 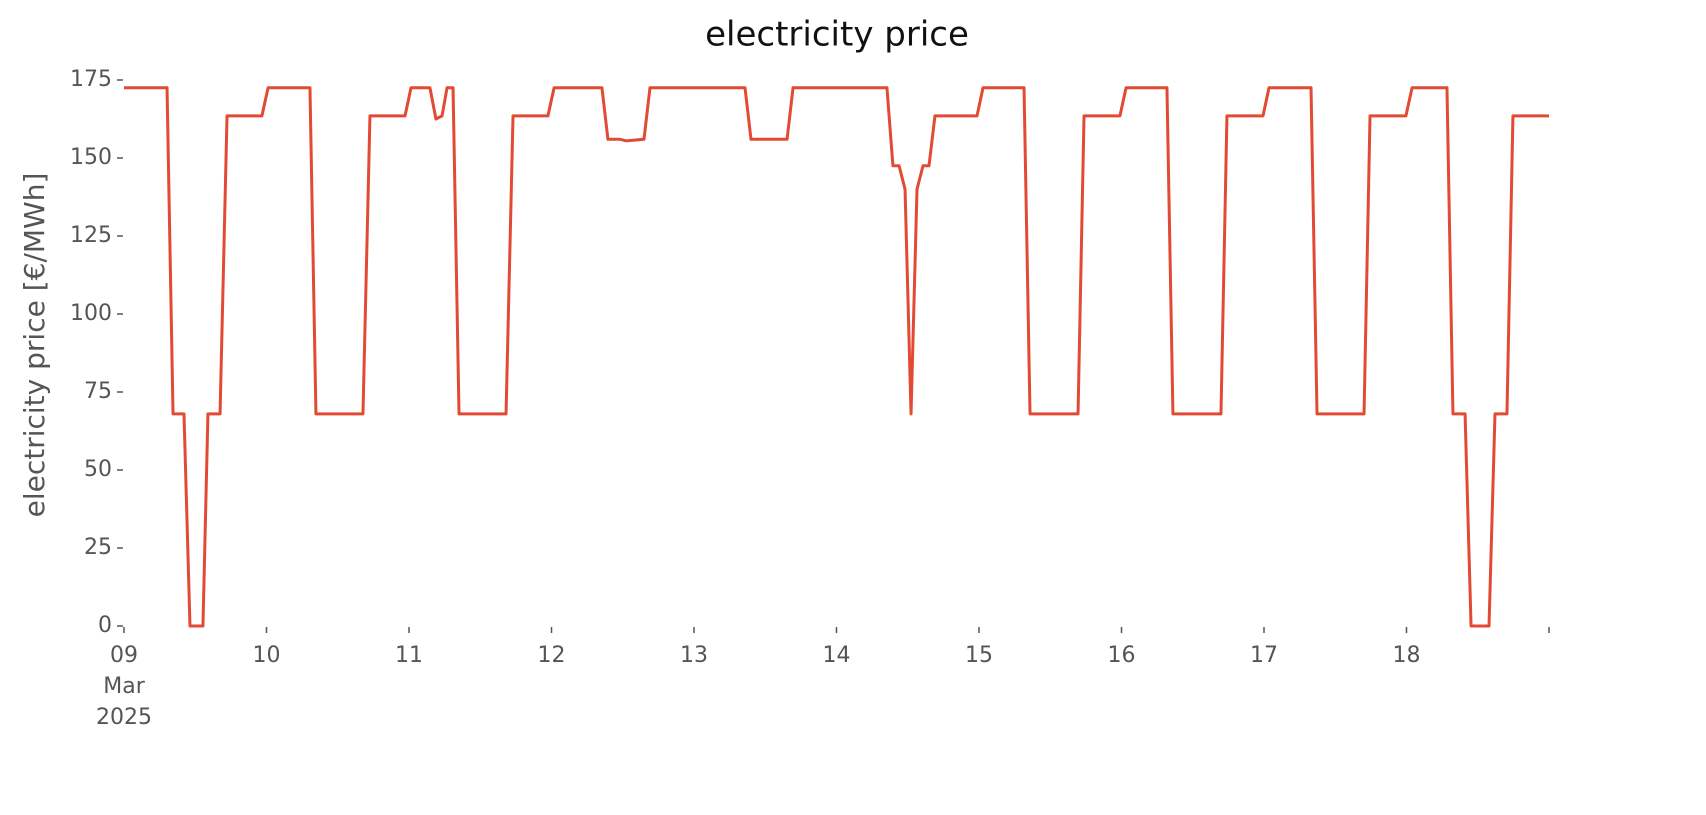 What do you see at coordinates (124, 686) in the screenshot?
I see `x-tick-label: 09 Mar 2025` at bounding box center [124, 686].